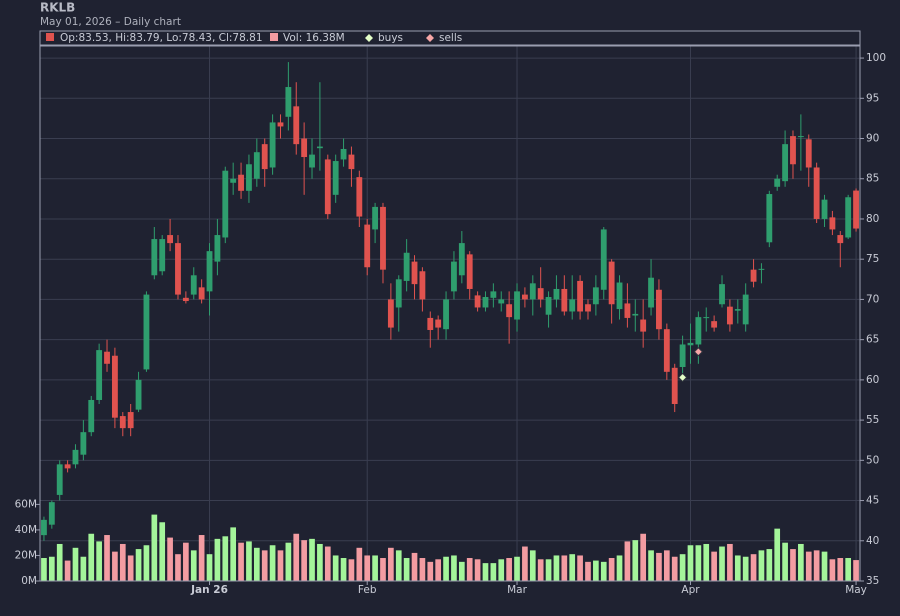 This screenshot has height=616, width=900. Describe the element at coordinates (26, 504) in the screenshot. I see `volume-tick-label: 60M` at that location.